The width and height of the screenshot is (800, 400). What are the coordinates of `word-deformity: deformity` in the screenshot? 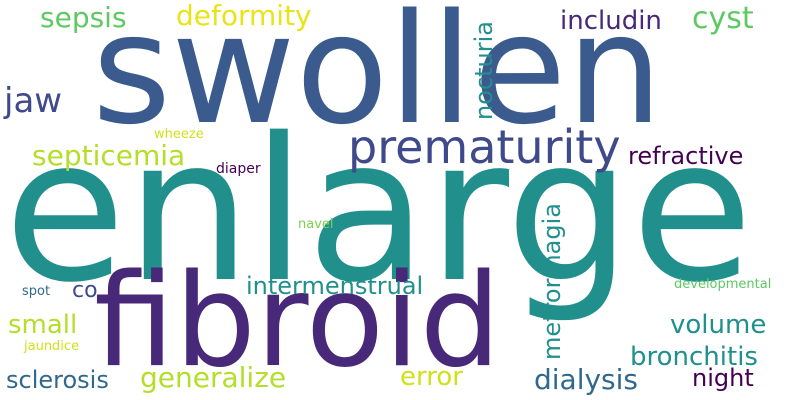 It's located at (244, 16).